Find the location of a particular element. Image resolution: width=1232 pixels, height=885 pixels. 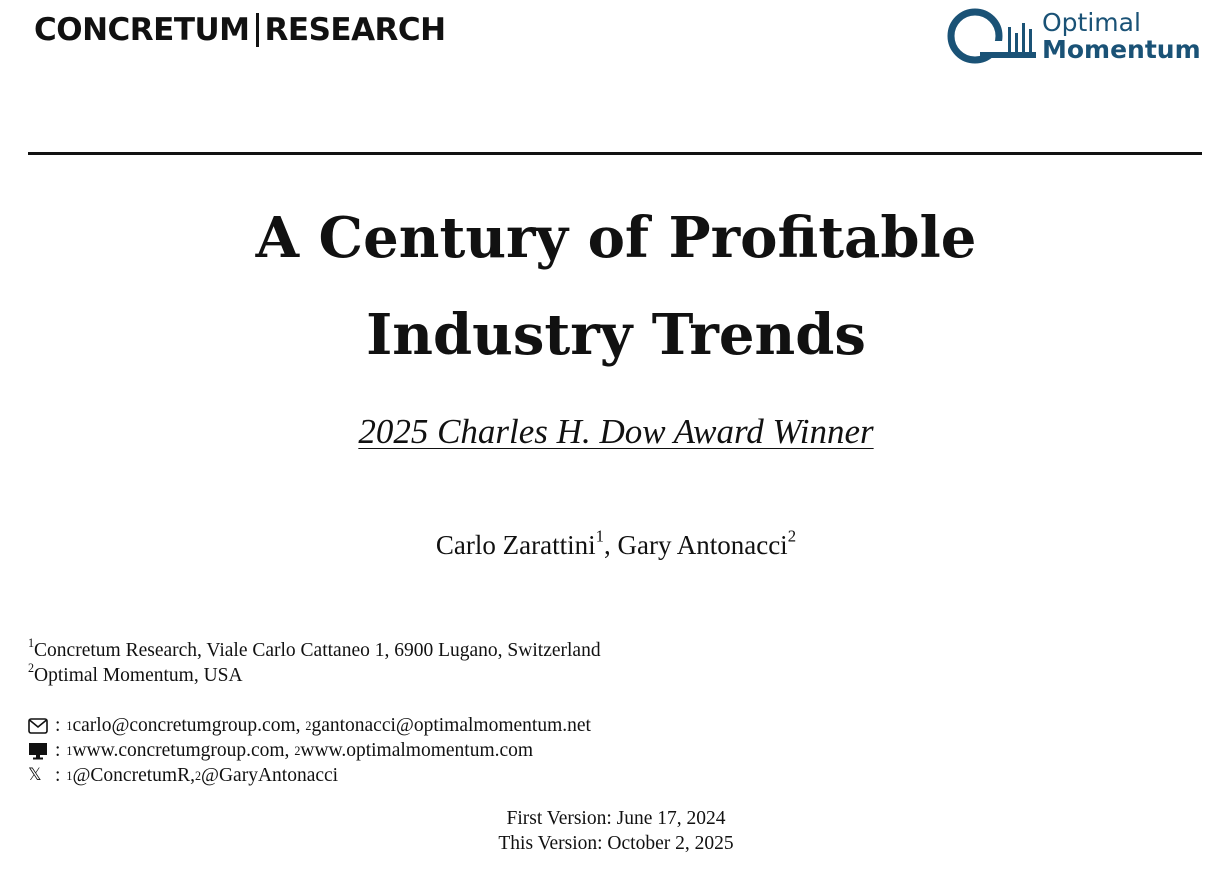

author-affiliation-mark: 2 is located at coordinates (792, 536).